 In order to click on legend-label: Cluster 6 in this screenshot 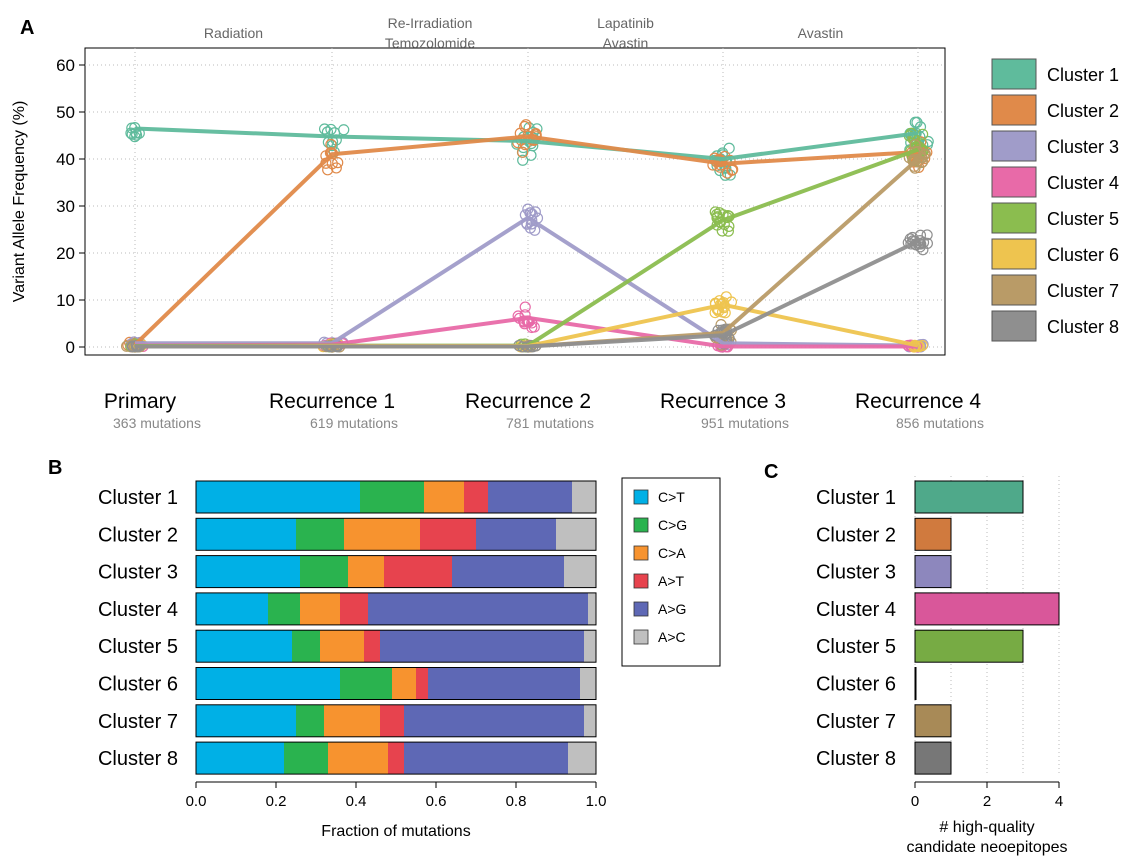, I will do `click(1083, 255)`.